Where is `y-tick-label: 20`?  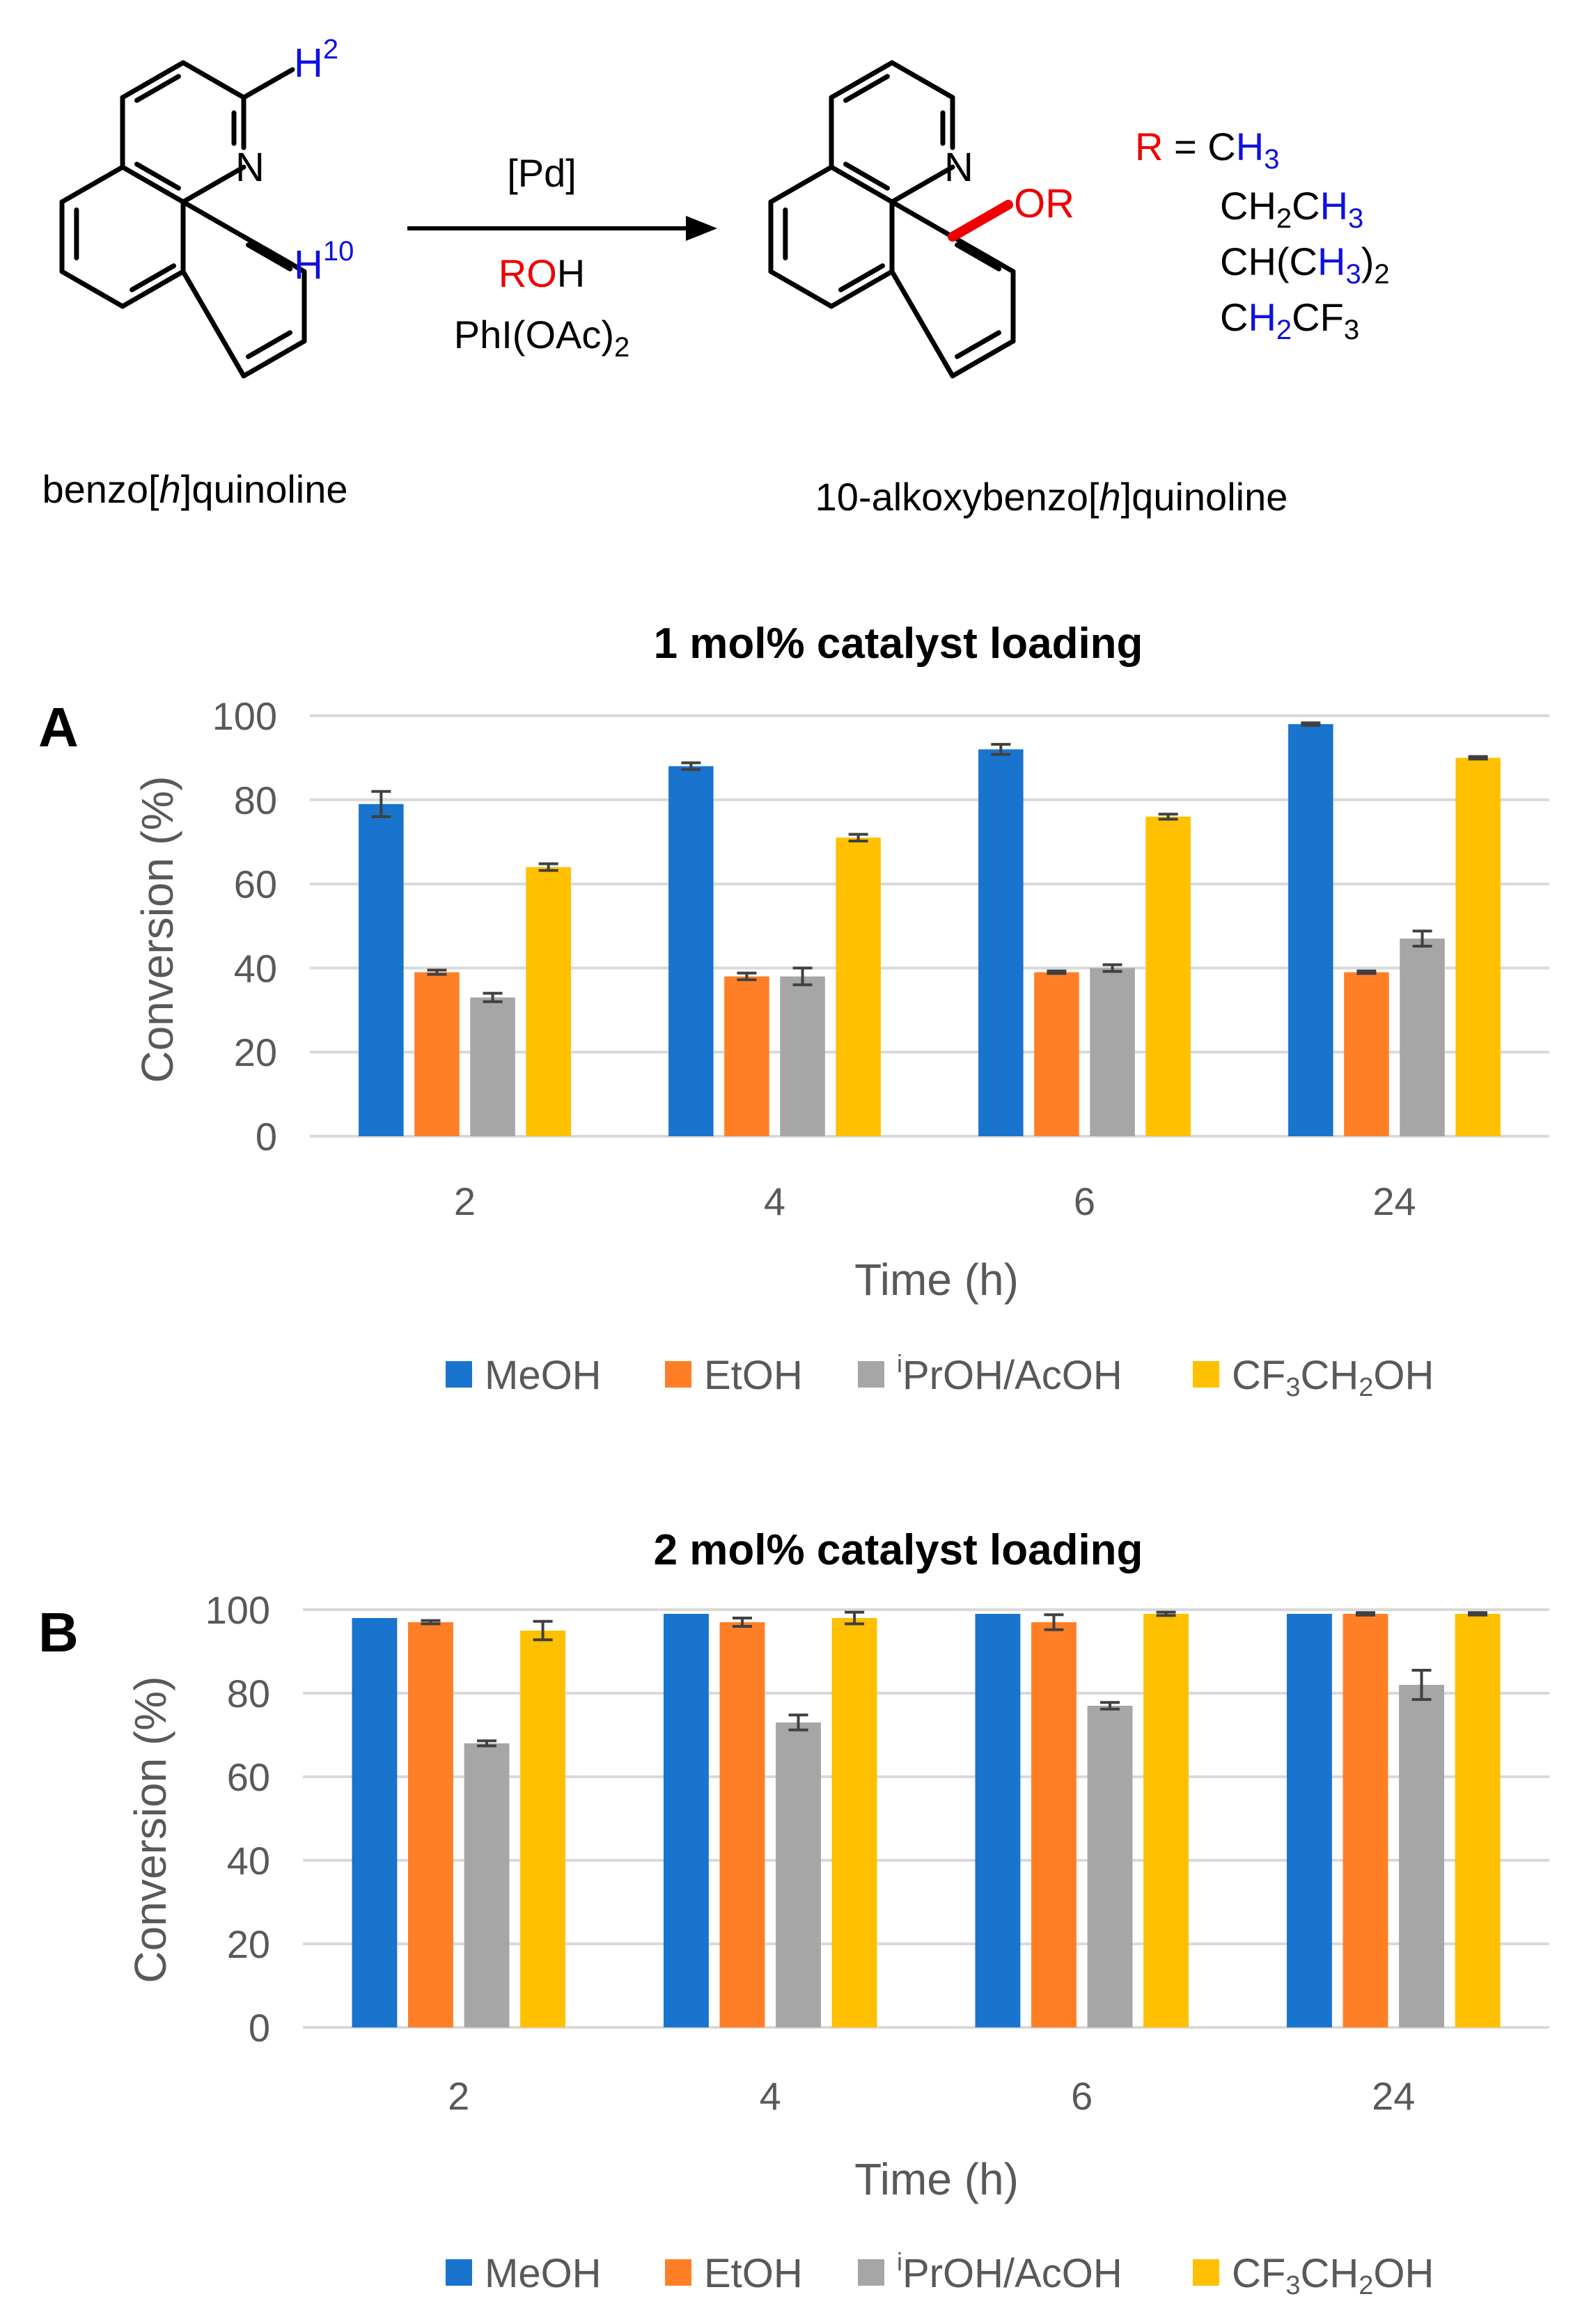
y-tick-label: 20 is located at coordinates (248, 1944).